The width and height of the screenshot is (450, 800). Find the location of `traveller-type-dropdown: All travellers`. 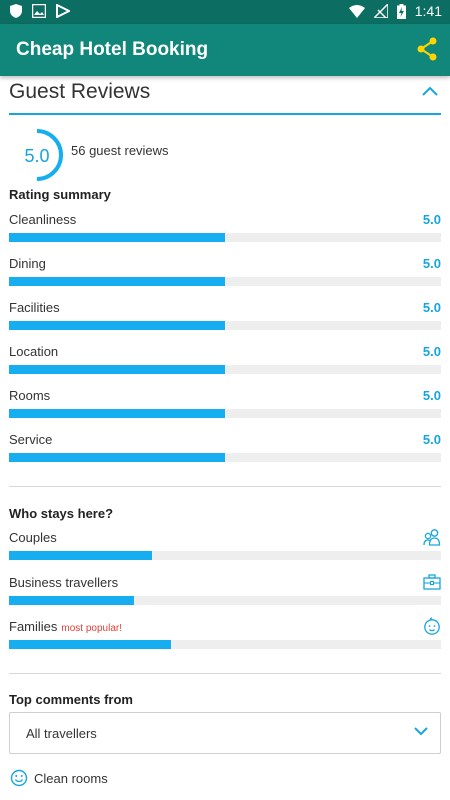

traveller-type-dropdown: All travellers is located at coordinates (225, 733).